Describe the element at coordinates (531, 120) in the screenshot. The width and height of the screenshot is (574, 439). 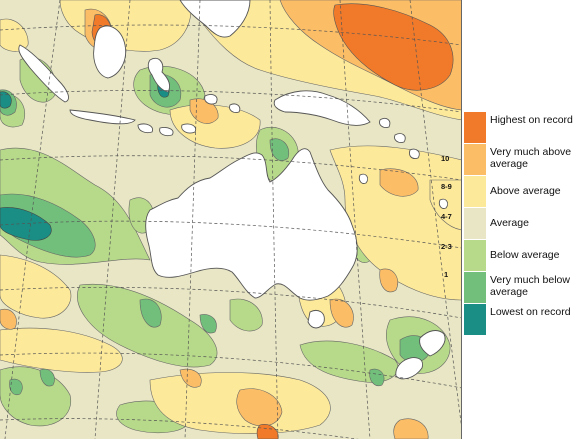
I see `legend-label: Highest on record` at that location.